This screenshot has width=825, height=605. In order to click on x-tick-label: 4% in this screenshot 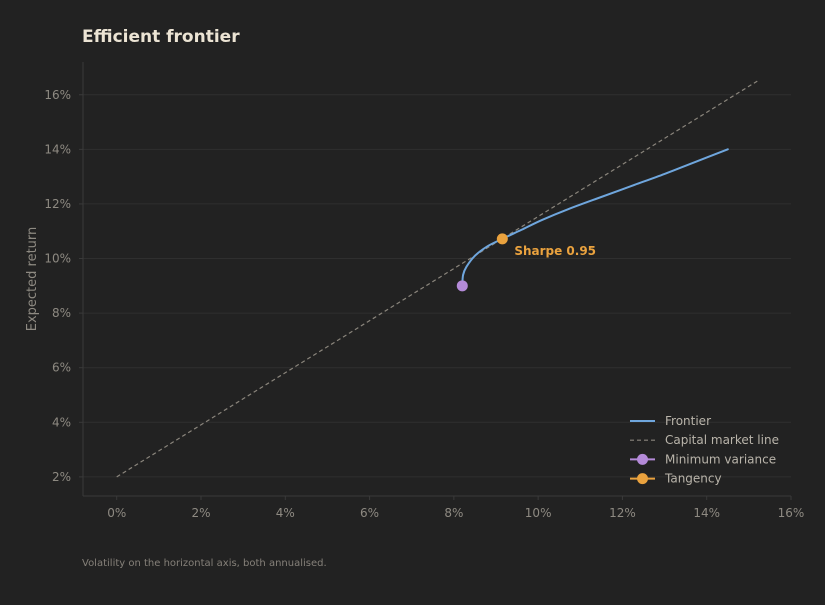, I will do `click(285, 513)`.